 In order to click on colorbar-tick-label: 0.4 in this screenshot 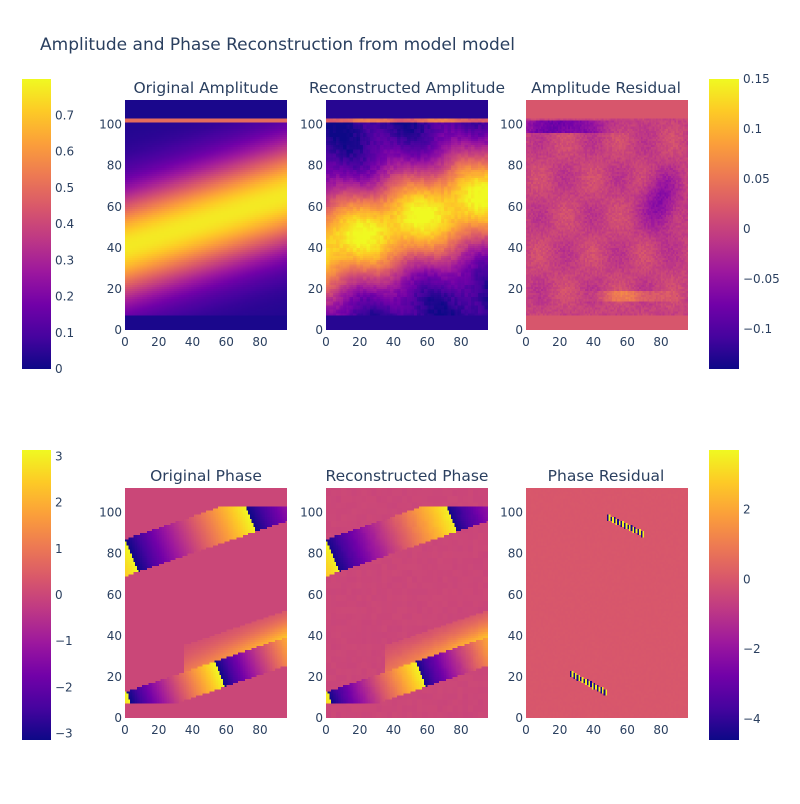, I will do `click(64, 224)`.